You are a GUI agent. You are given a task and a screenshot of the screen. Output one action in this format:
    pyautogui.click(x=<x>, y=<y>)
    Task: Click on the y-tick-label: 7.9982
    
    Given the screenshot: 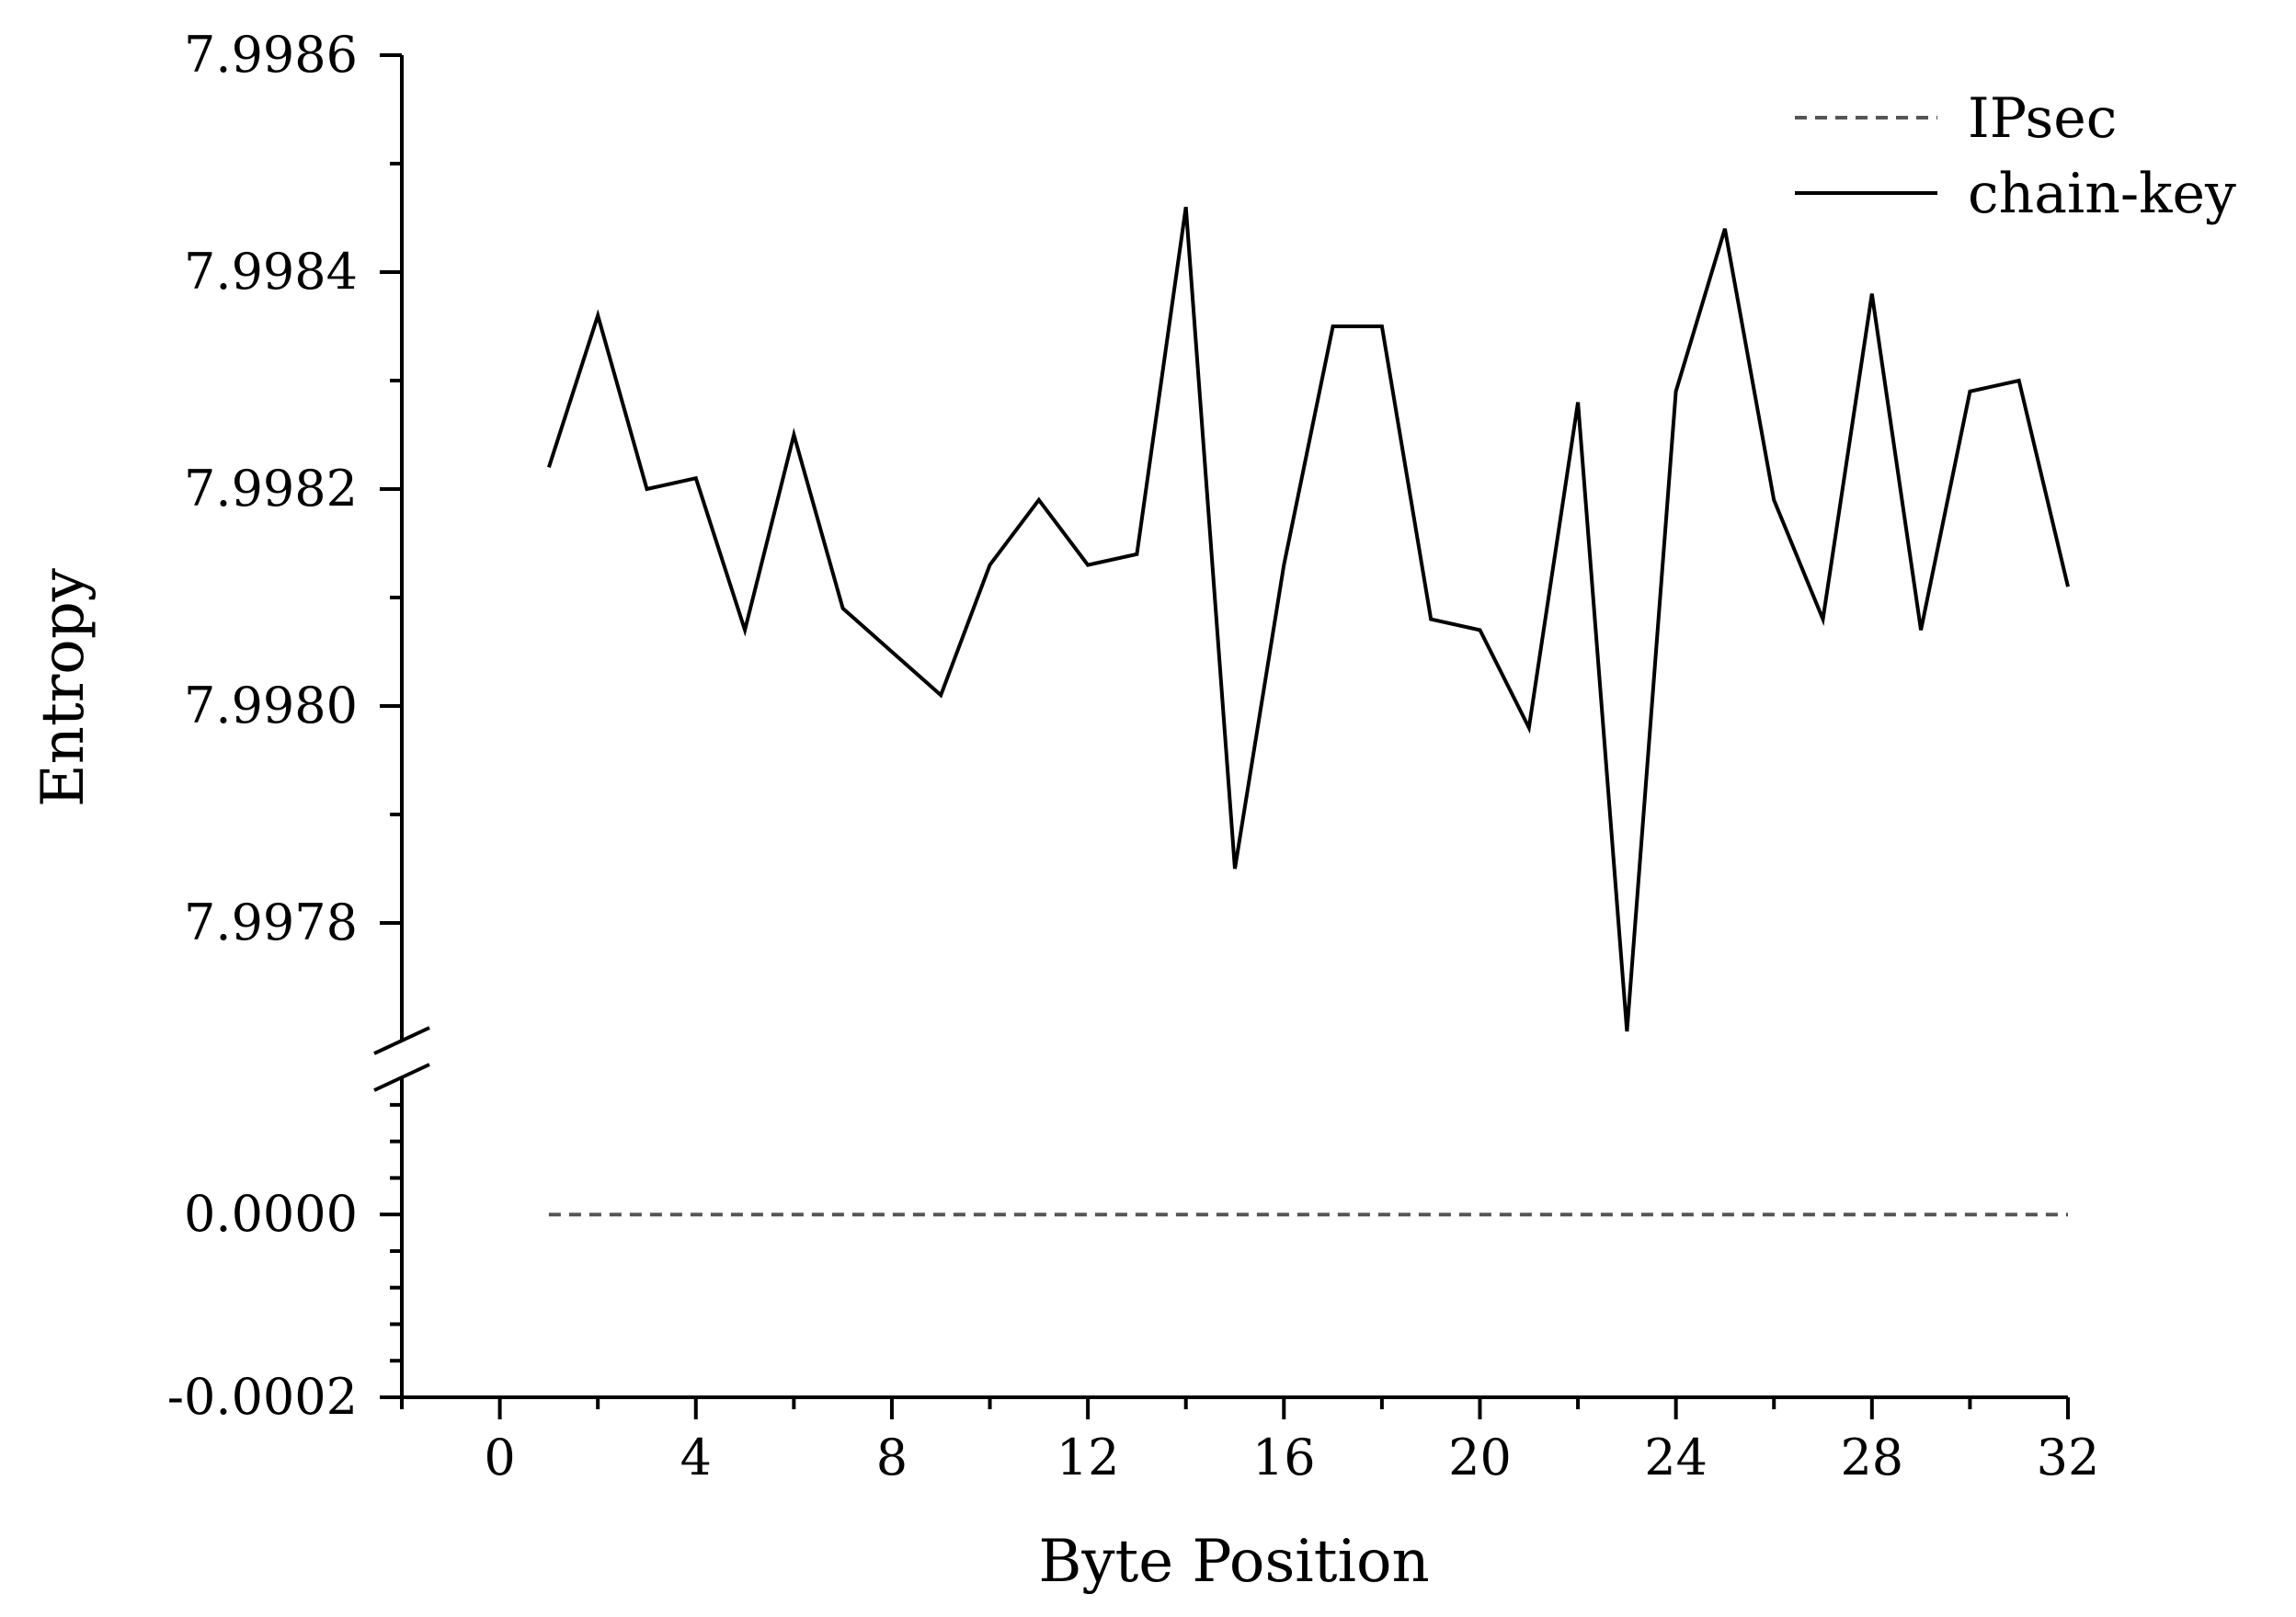 What is the action you would take?
    pyautogui.click(x=271, y=489)
    